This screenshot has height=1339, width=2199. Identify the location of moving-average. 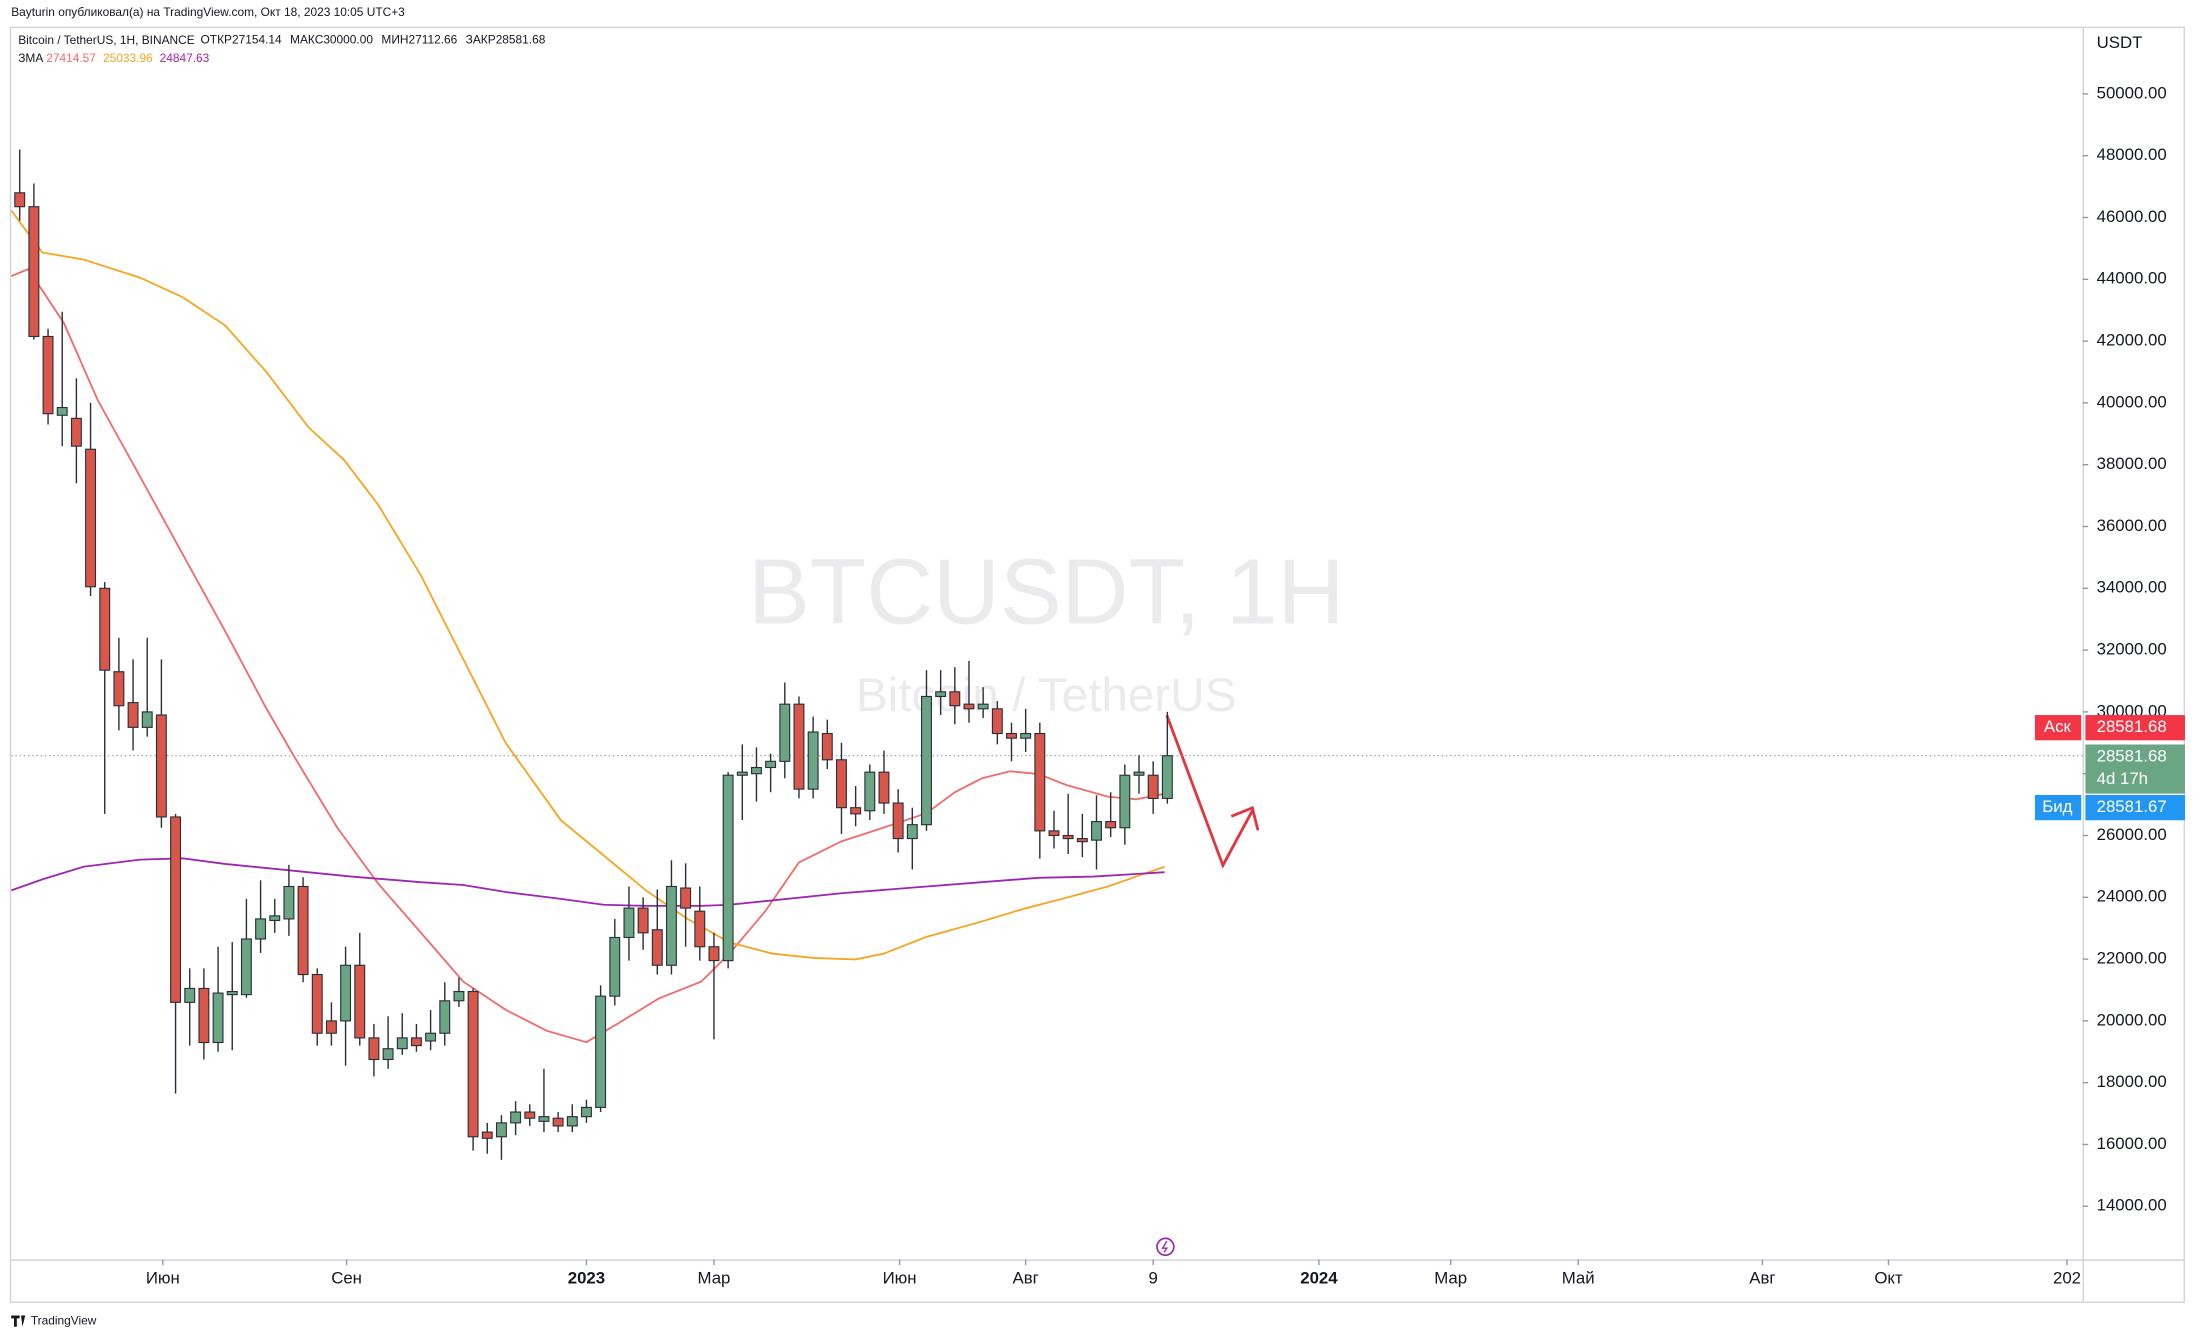
(588, 882).